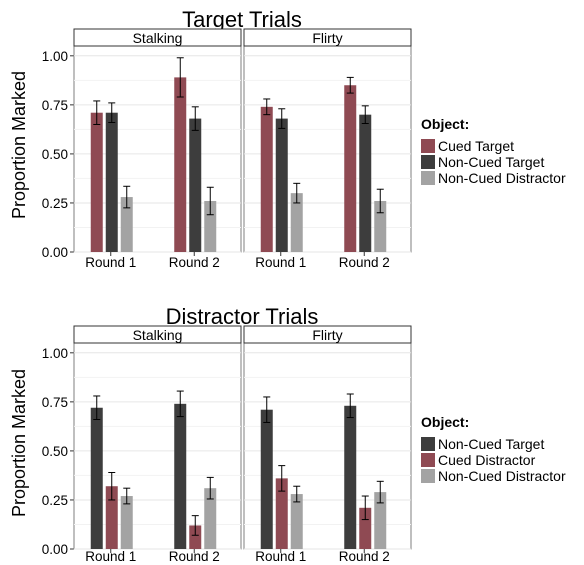  I want to click on chart-title: Distractor Trials, so click(242, 316).